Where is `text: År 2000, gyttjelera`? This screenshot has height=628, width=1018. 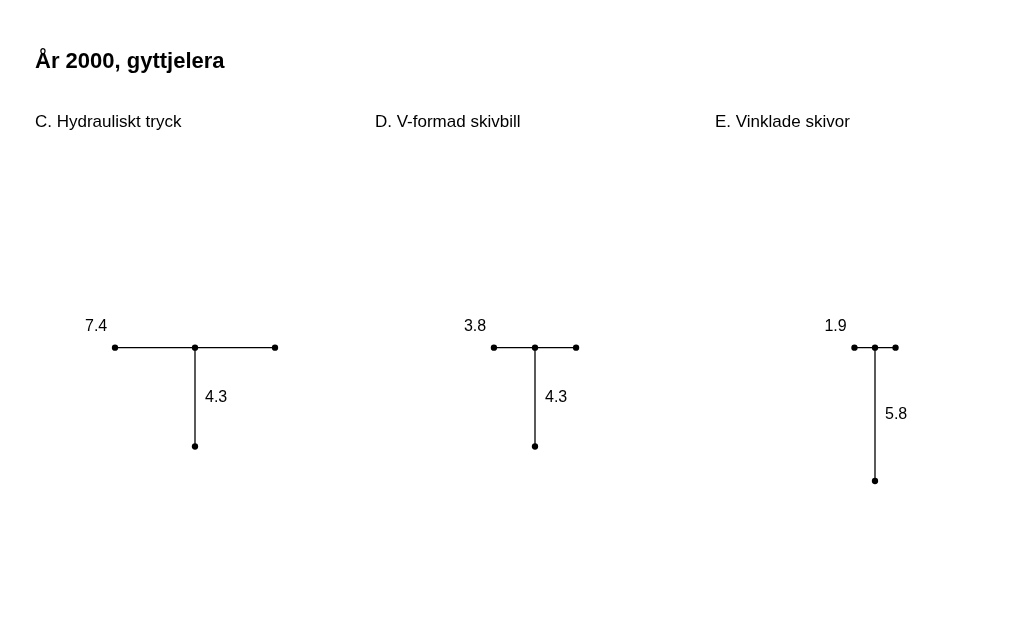
text: År 2000, gyttjelera is located at coordinates (130, 60).